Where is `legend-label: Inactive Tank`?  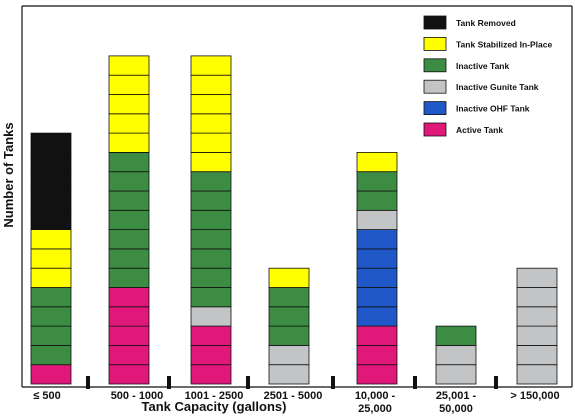 legend-label: Inactive Tank is located at coordinates (482, 66).